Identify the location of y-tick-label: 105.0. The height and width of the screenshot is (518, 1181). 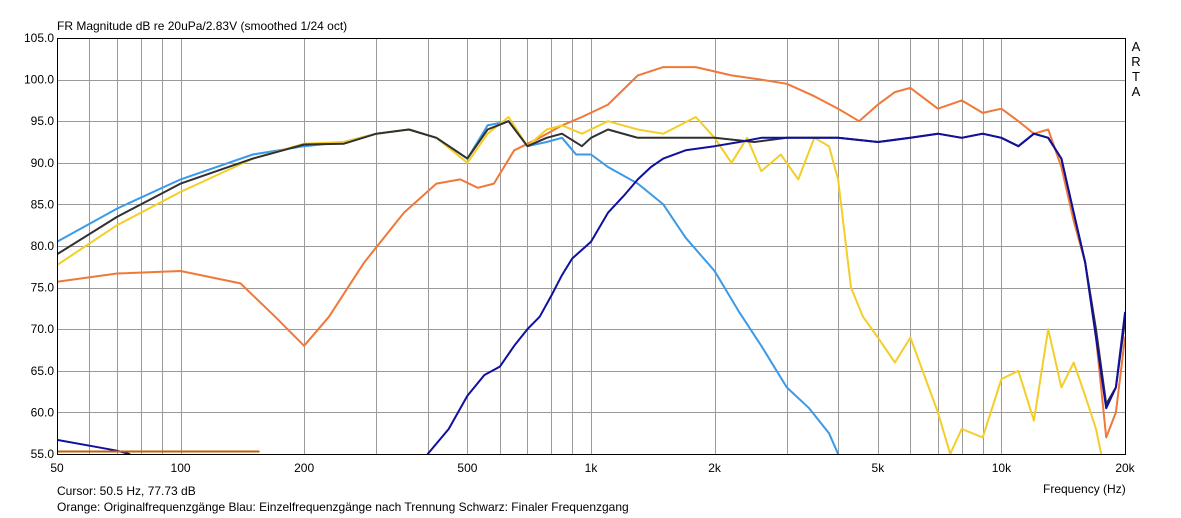
(39, 38).